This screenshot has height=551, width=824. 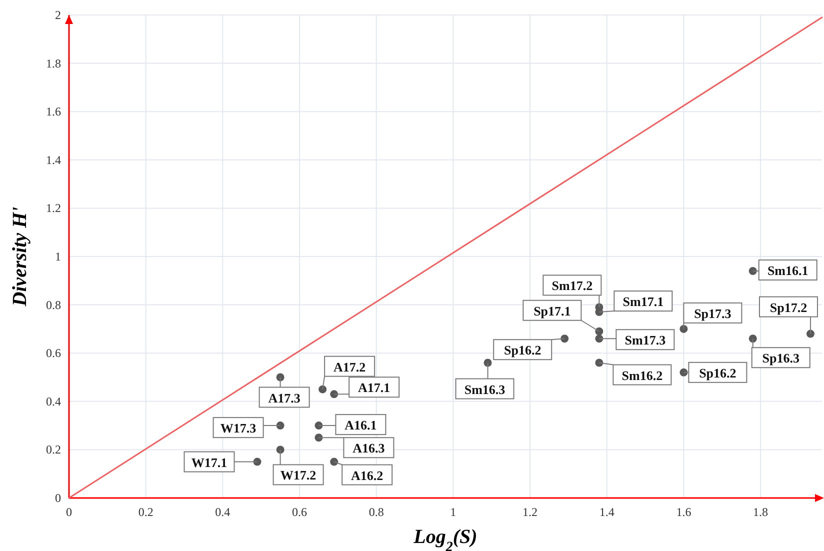 What do you see at coordinates (369, 448) in the screenshot?
I see `annotation: A16.3` at bounding box center [369, 448].